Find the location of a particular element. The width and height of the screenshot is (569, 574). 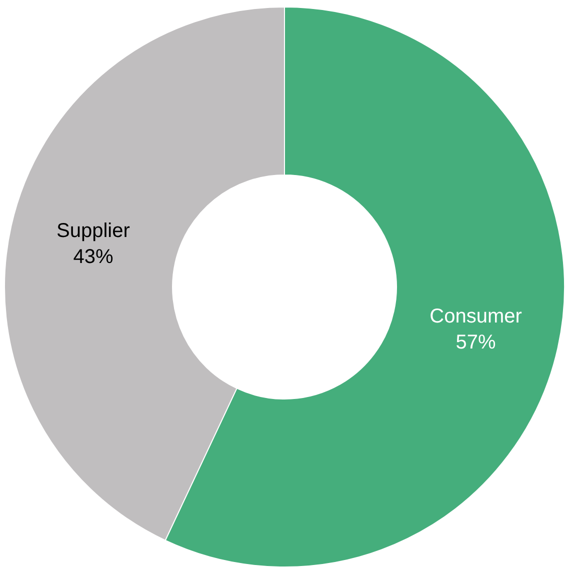

data-label: 57% is located at coordinates (476, 342).